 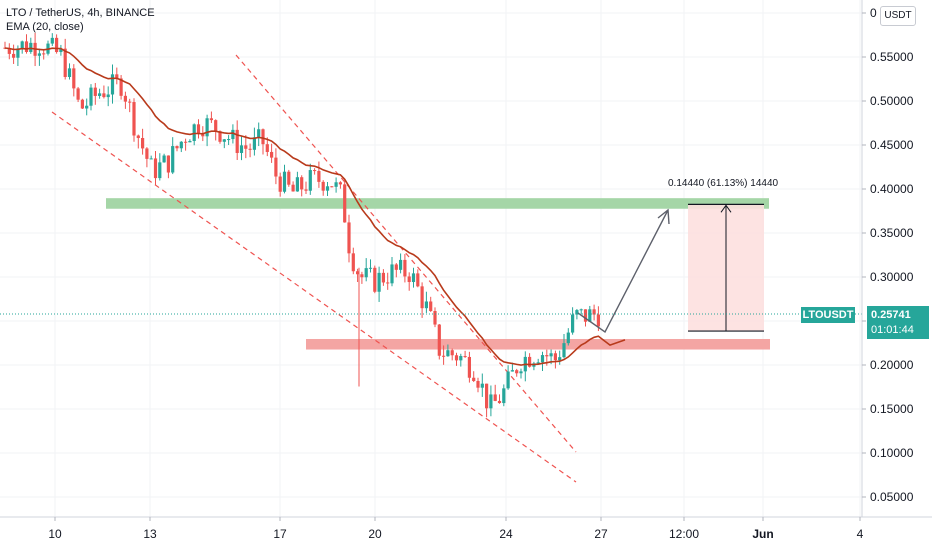 I want to click on time-tick-label: 12:00, so click(x=684, y=534).